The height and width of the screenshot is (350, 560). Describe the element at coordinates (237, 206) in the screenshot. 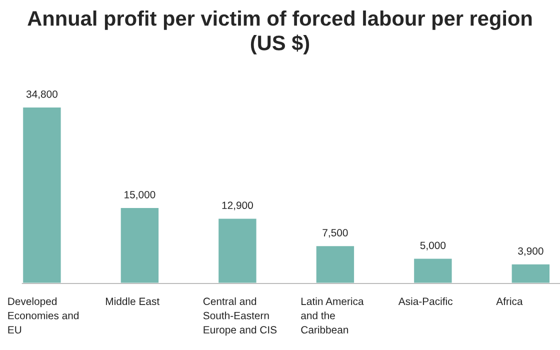

I see `data-label: 12,900` at that location.